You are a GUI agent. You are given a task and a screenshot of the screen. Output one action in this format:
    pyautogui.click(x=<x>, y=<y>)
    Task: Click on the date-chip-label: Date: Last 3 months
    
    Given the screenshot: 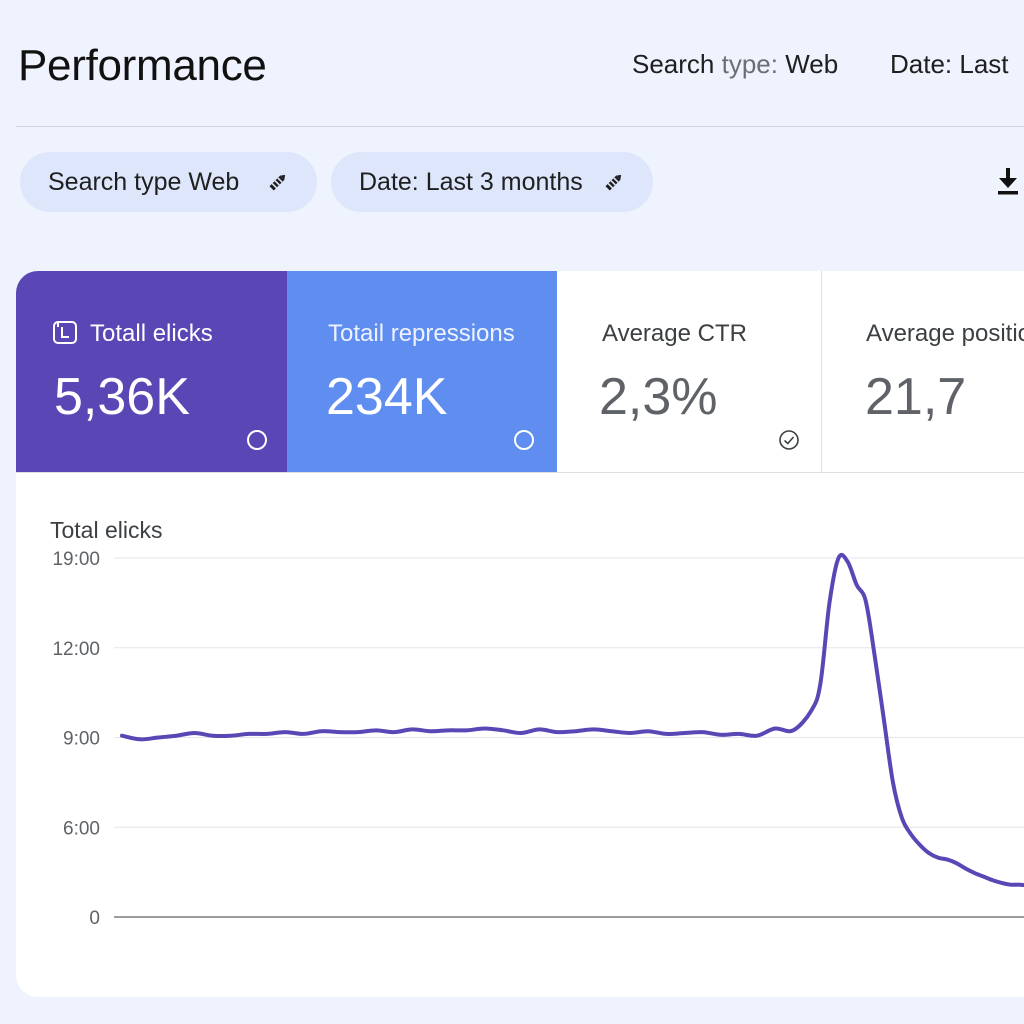 What is the action you would take?
    pyautogui.click(x=471, y=181)
    